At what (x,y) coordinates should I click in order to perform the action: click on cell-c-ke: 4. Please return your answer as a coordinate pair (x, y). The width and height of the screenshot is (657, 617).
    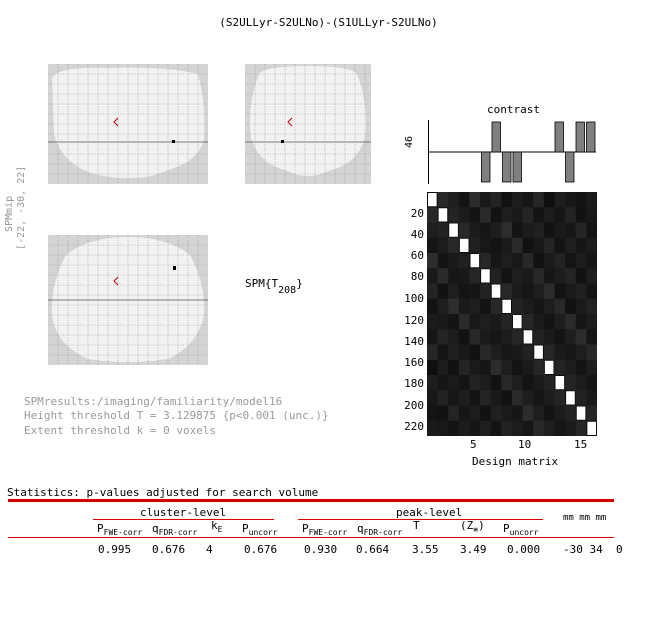
    Looking at the image, I should click on (209, 549).